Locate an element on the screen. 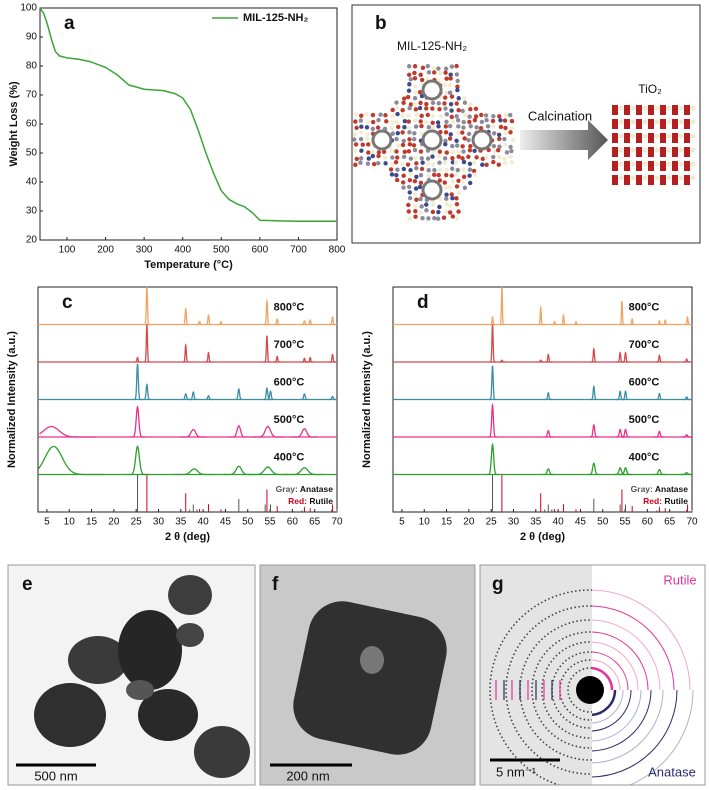  reference-legend: Gray: Anatase is located at coordinates (660, 489).